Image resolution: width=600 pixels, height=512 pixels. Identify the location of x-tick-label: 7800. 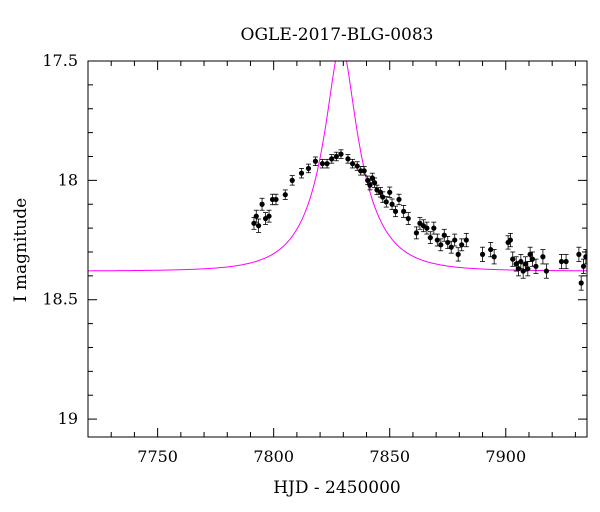
(273, 456).